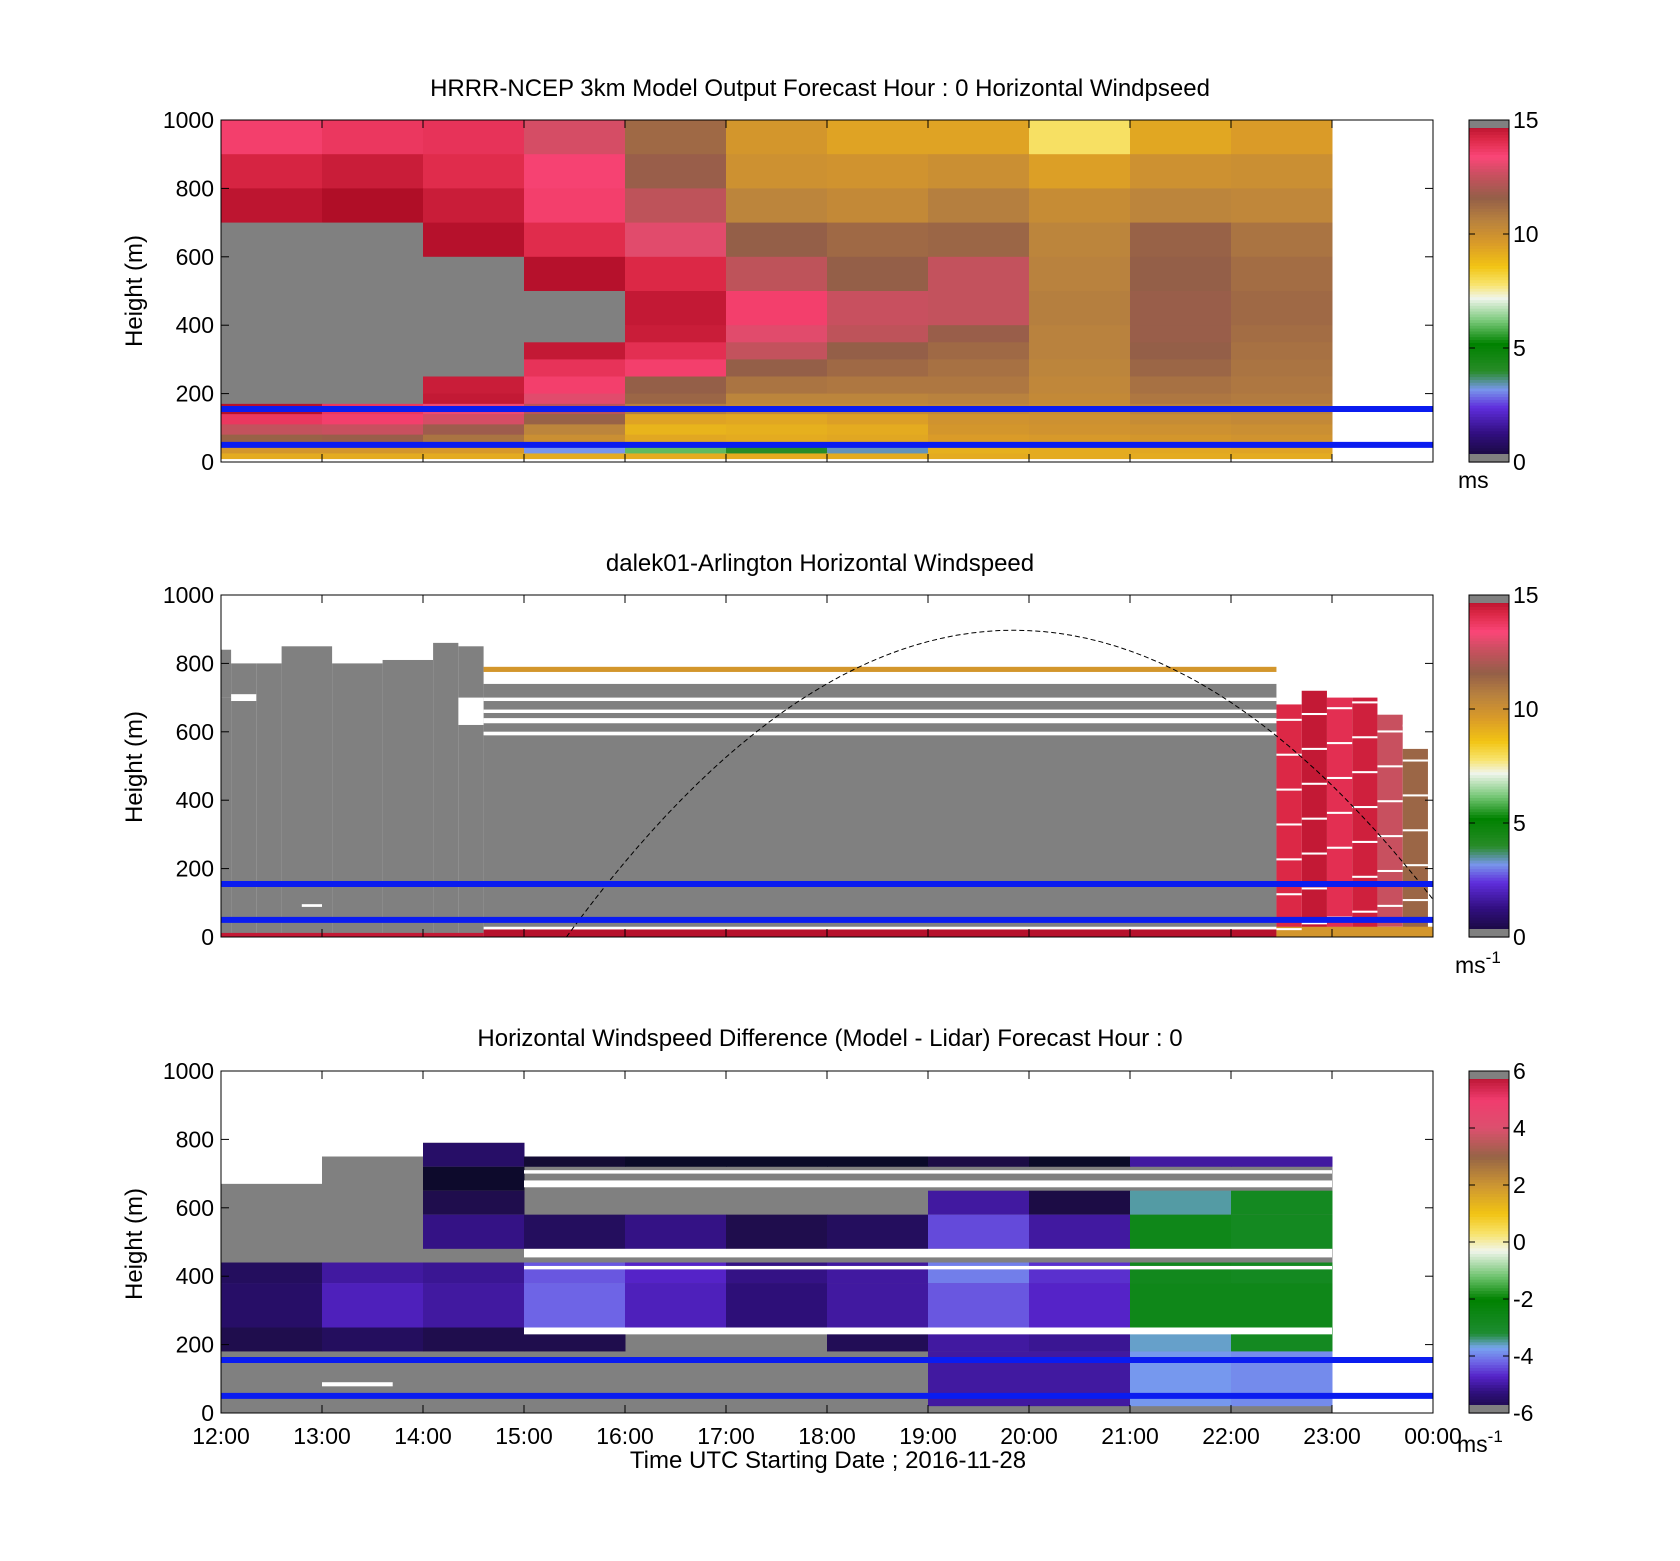  What do you see at coordinates (195, 732) in the screenshot?
I see `ytick-label: 600` at bounding box center [195, 732].